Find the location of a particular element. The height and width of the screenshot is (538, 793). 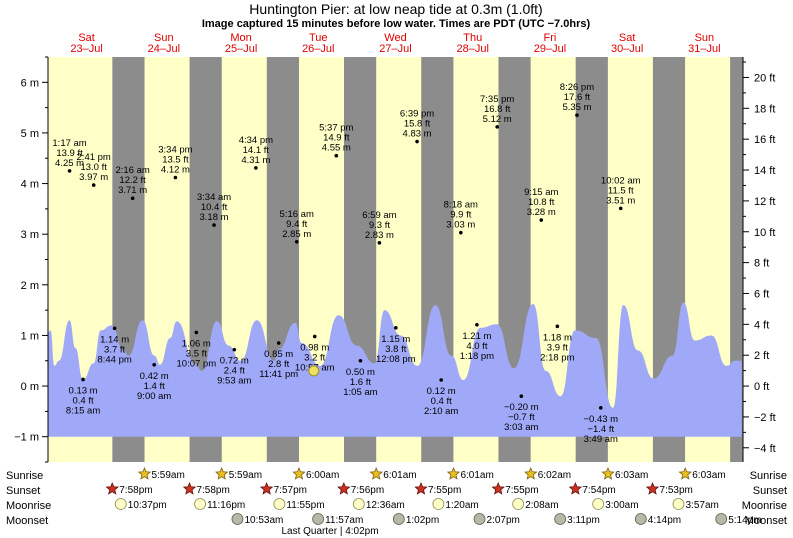

tide-label-line: 9:00 am is located at coordinates (154, 396).